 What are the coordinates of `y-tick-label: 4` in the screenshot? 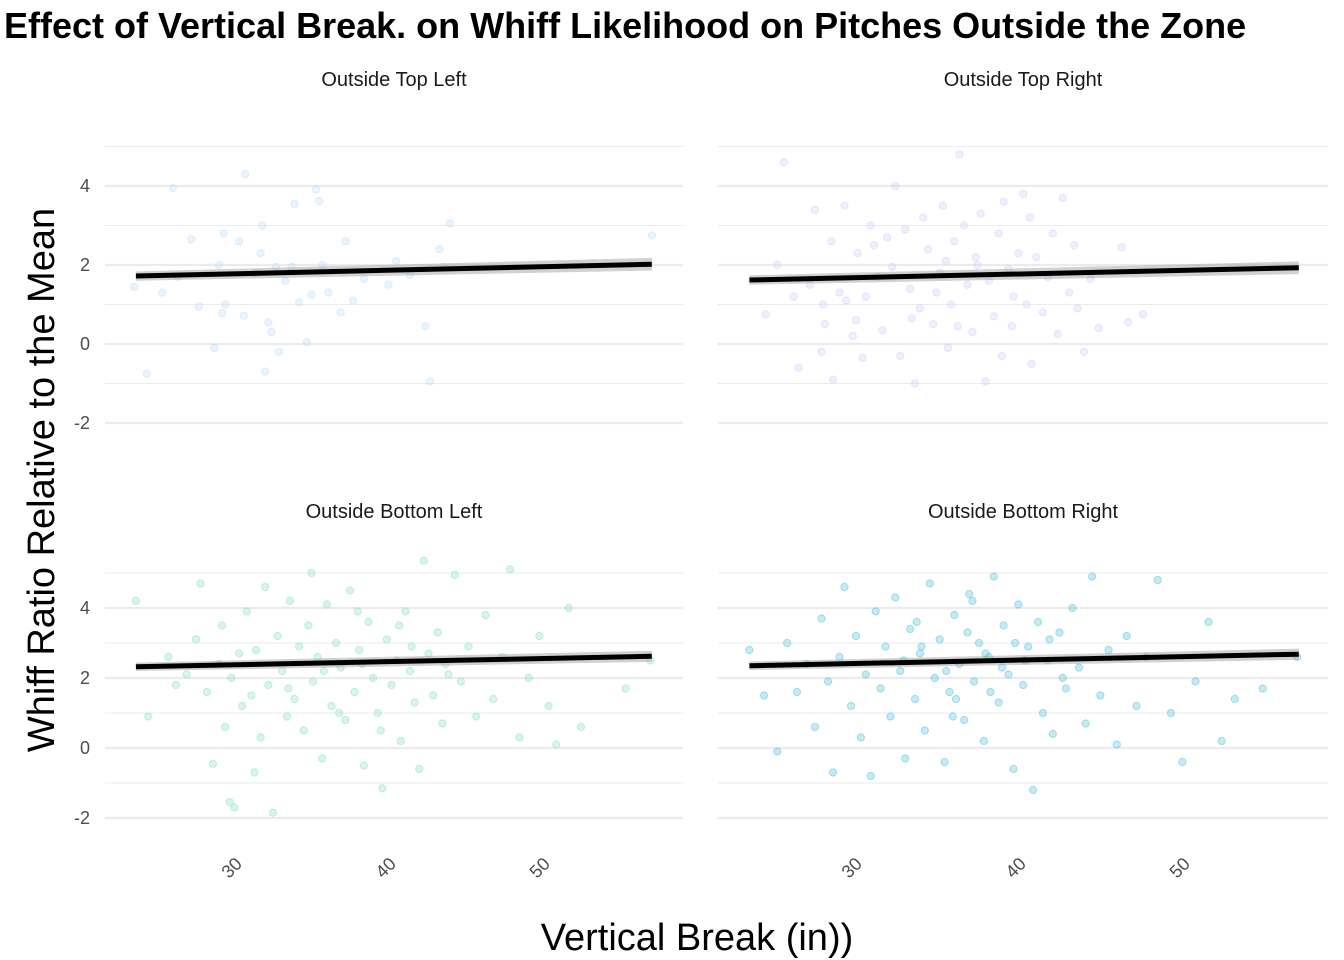 It's located at (85, 186).